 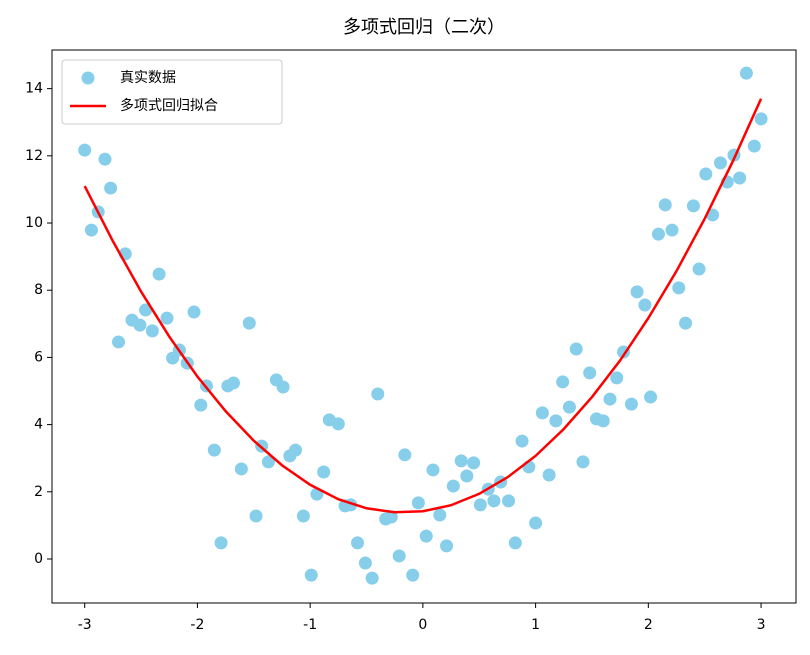 I want to click on legend-marker, so click(x=88, y=78).